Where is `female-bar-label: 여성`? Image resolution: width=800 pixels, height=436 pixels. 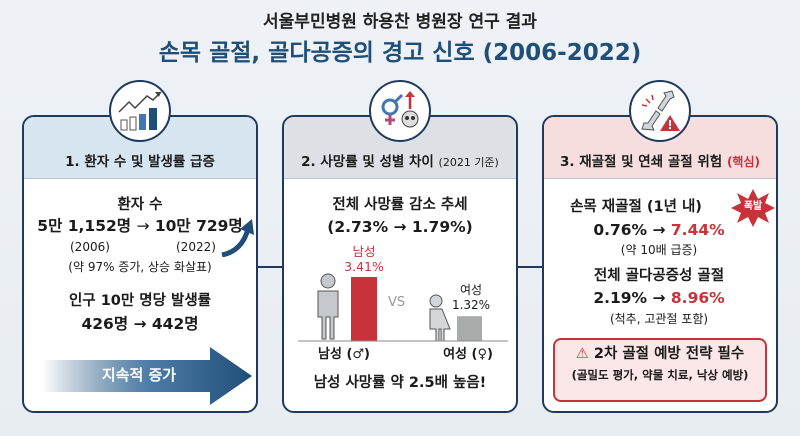
female-bar-label: 여성 is located at coordinates (471, 290).